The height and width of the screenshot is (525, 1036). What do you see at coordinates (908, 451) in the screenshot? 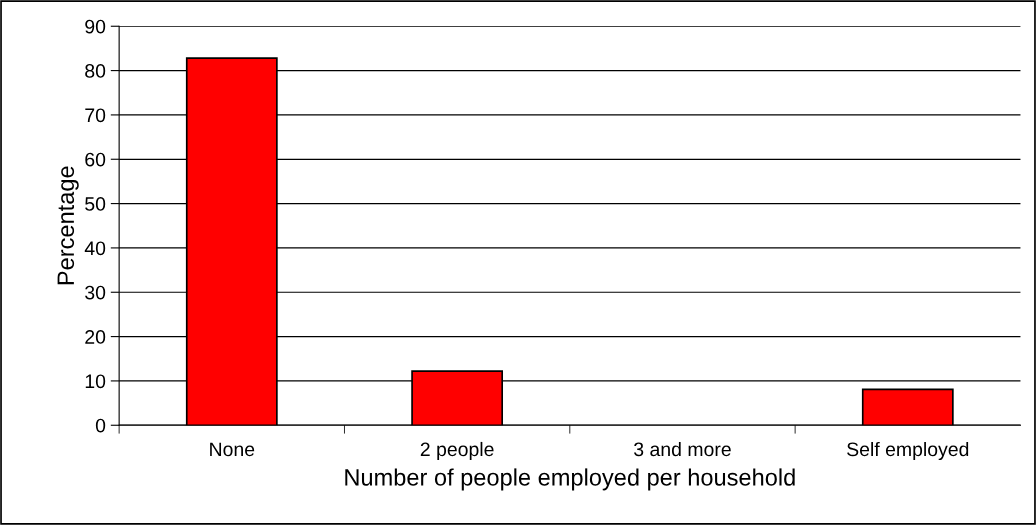
I see `x-tick-label: Self employed` at bounding box center [908, 451].